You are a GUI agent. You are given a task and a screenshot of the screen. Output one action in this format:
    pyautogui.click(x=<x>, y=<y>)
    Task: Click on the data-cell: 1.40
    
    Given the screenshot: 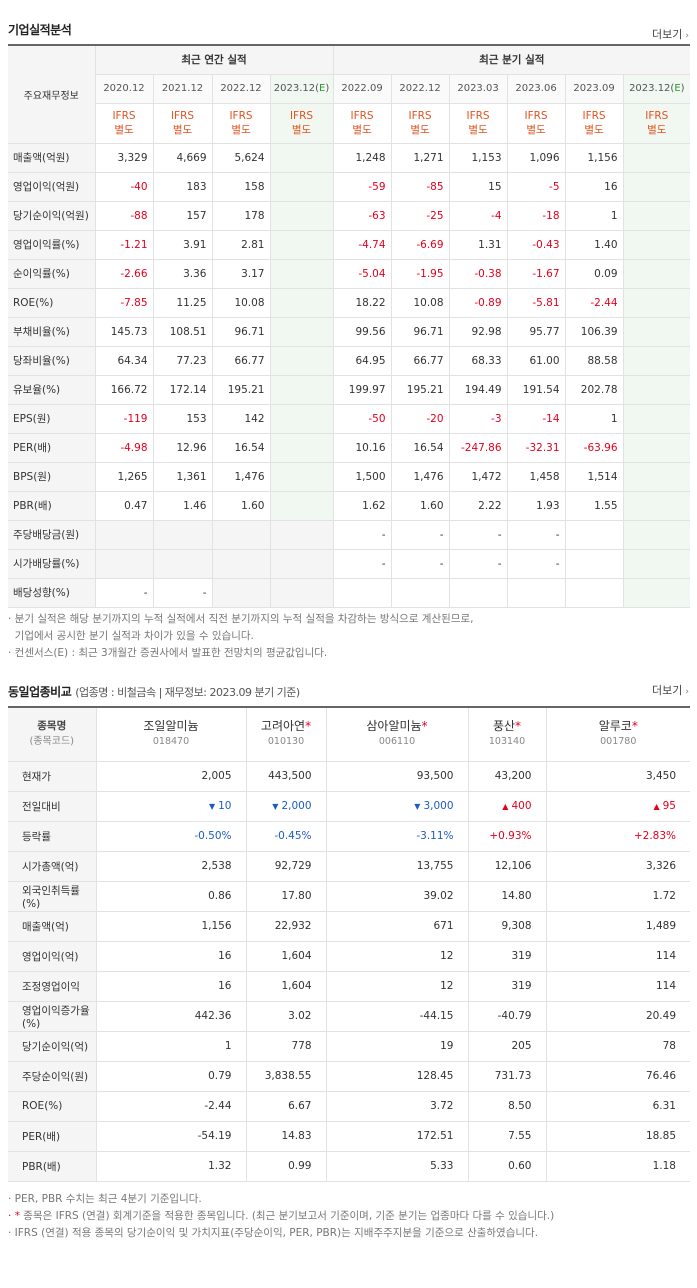 What is the action you would take?
    pyautogui.click(x=594, y=244)
    